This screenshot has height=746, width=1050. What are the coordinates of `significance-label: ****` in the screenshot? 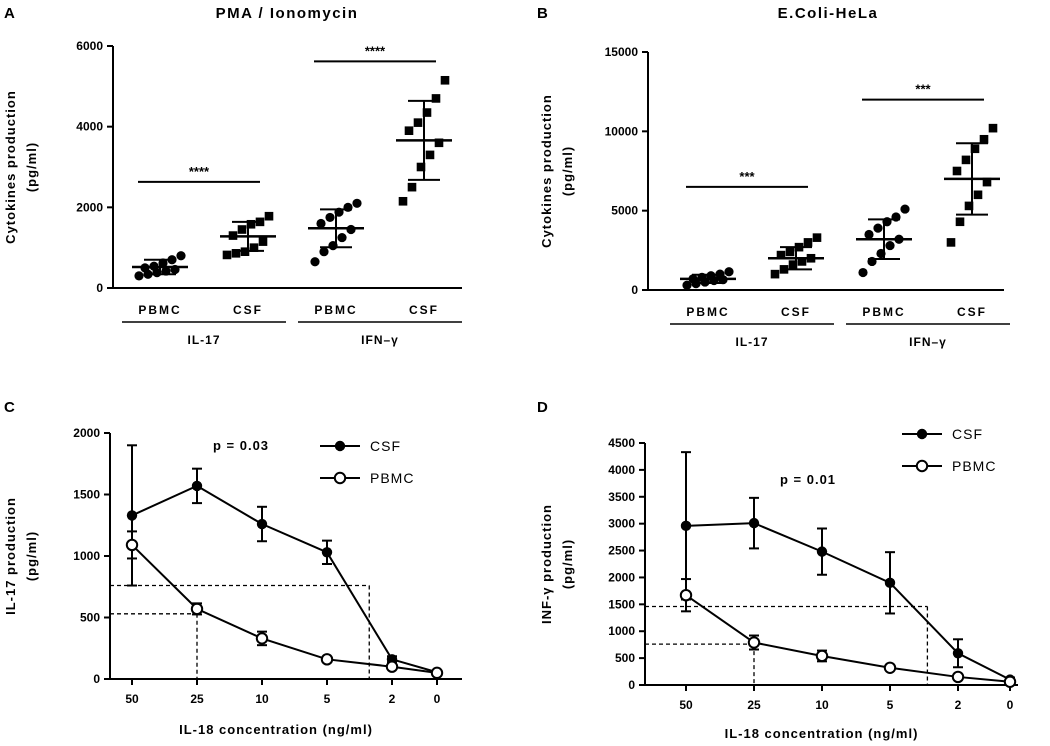 It's located at (199, 171).